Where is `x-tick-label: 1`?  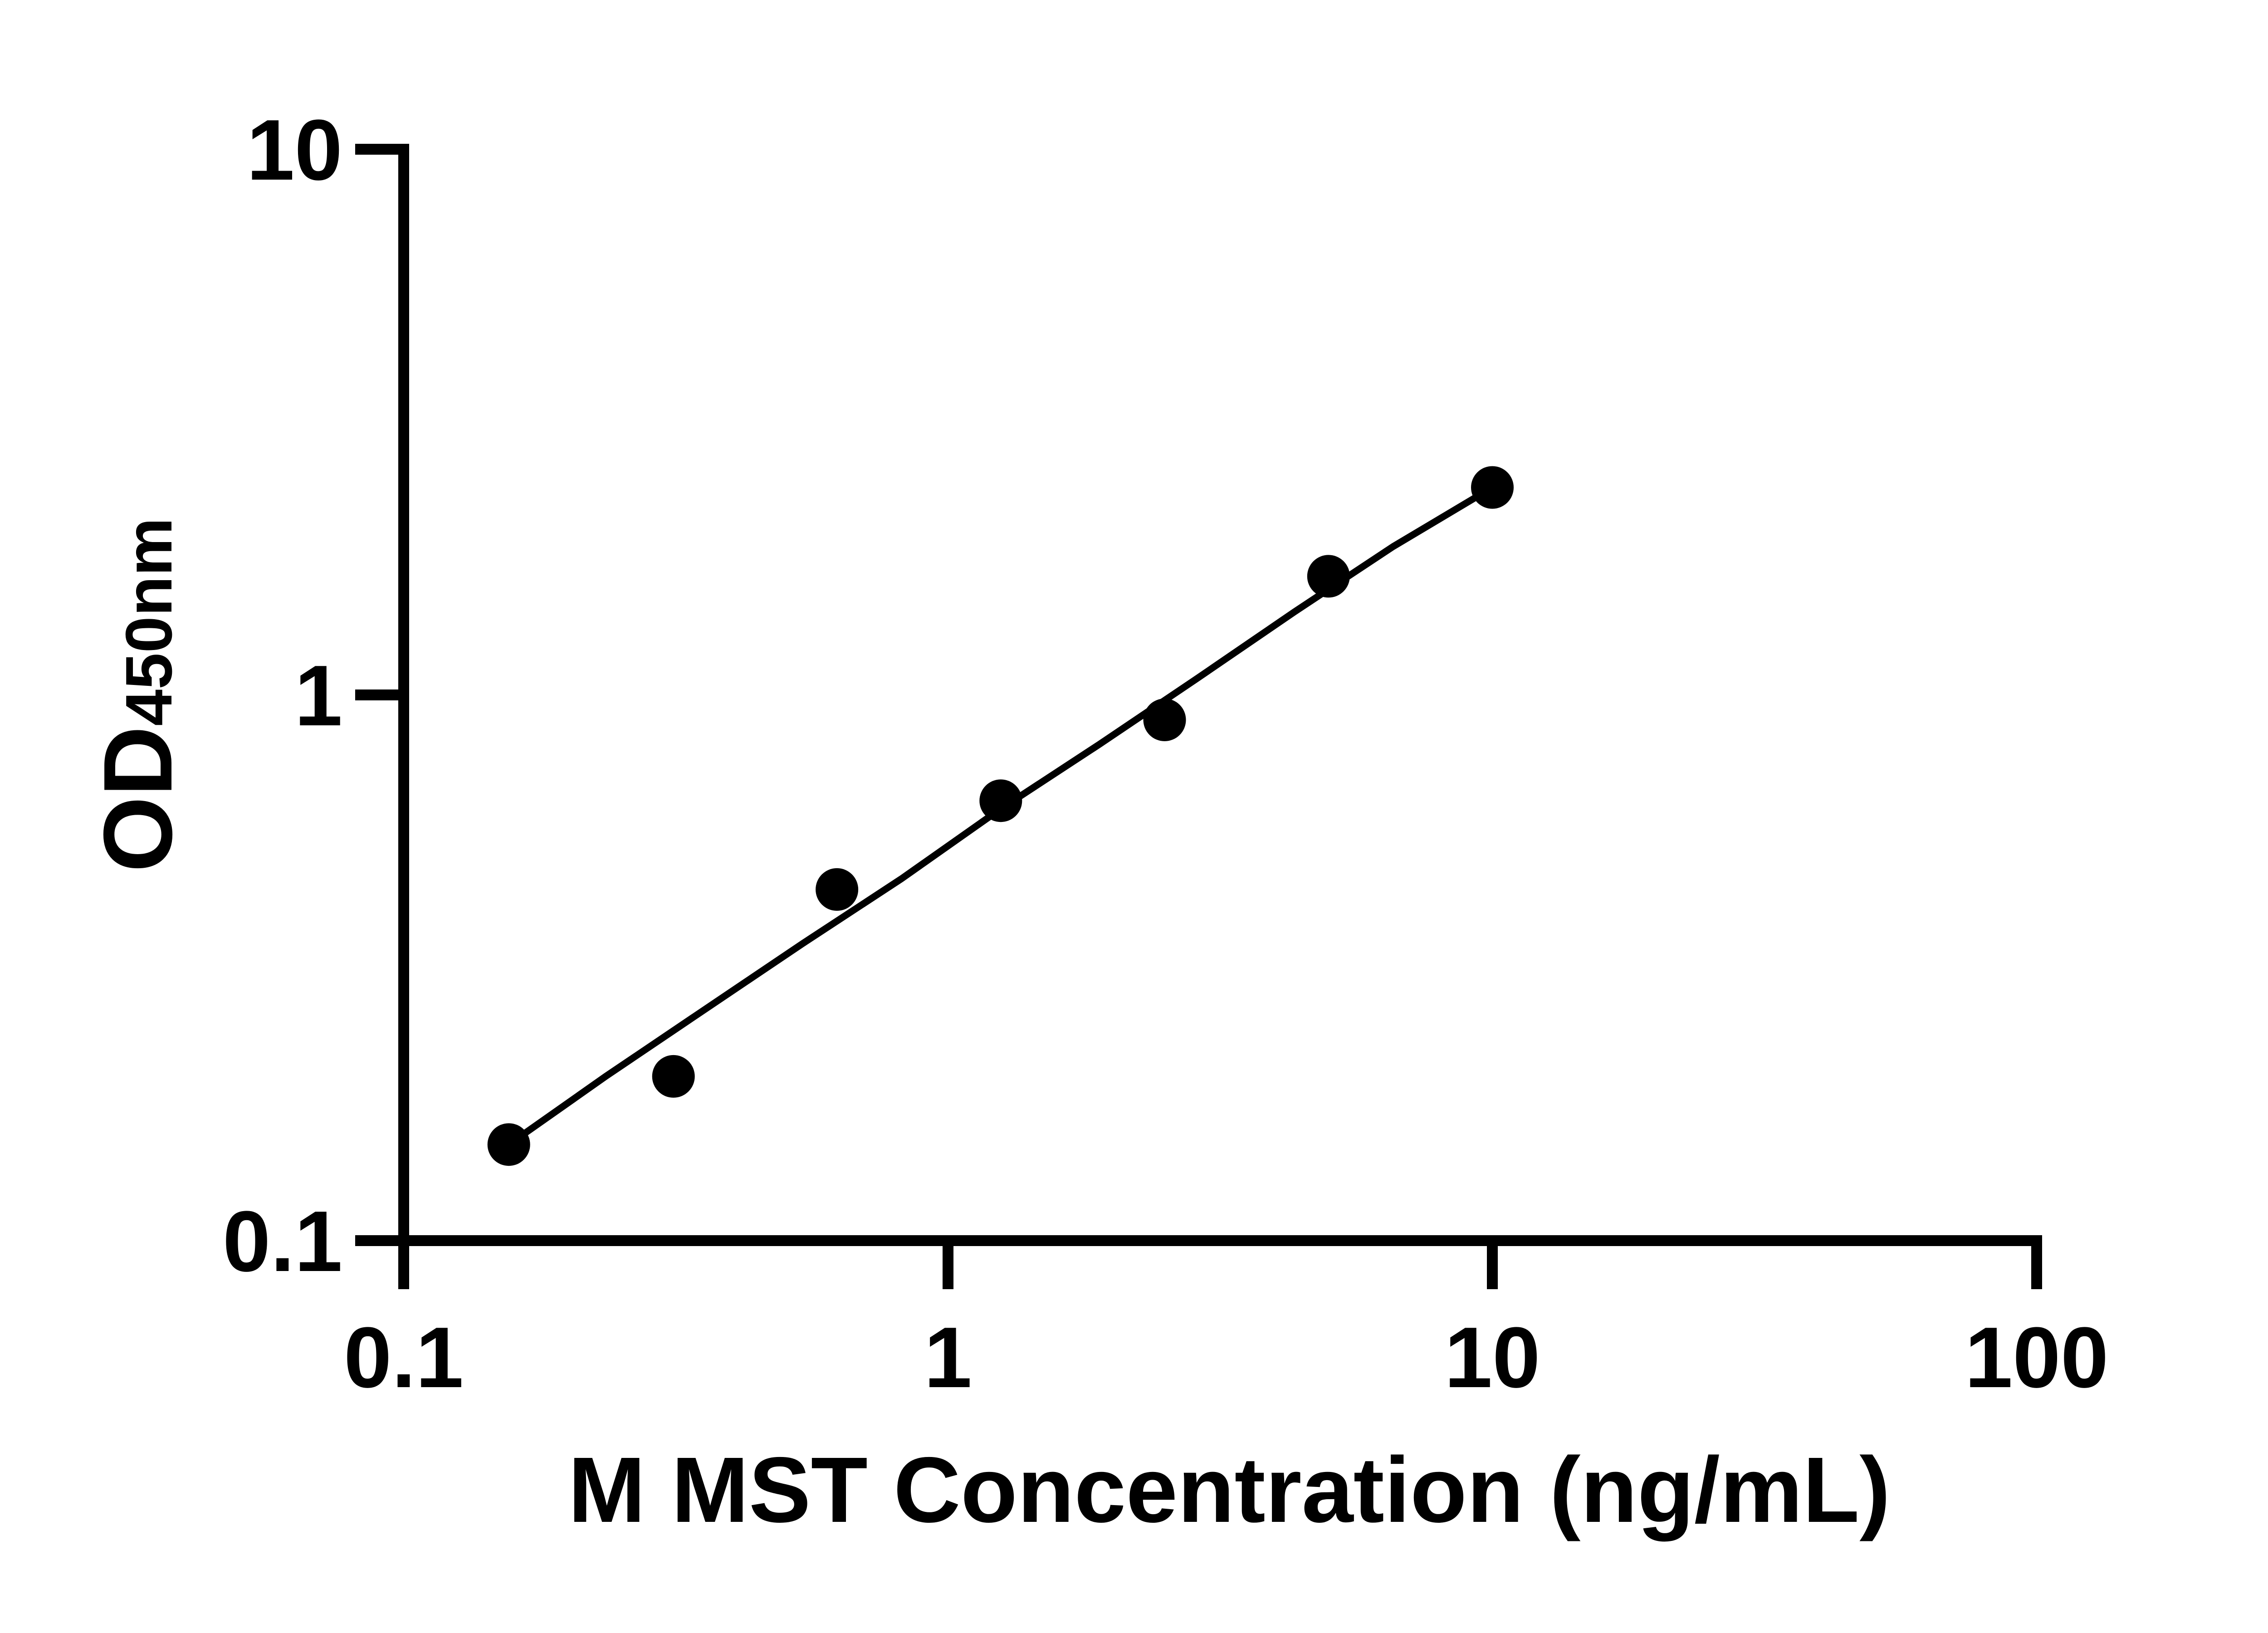
x-tick-label: 1 is located at coordinates (948, 1358).